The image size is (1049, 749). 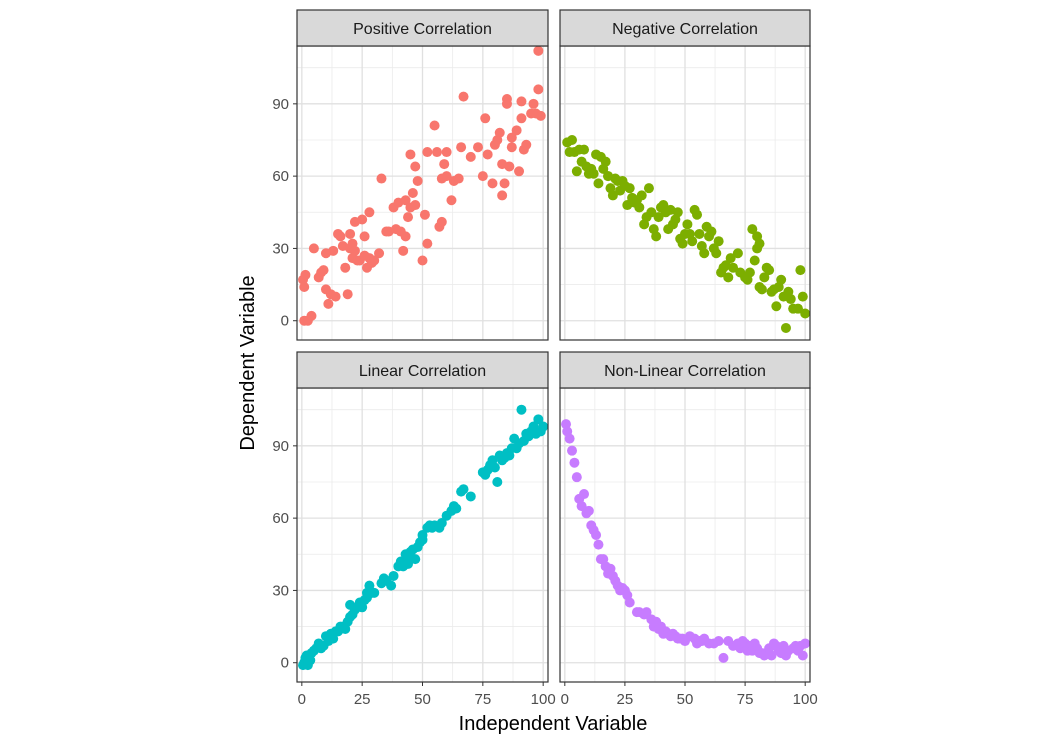 I want to click on y-axis-title: Dependent Variable, so click(x=248, y=362).